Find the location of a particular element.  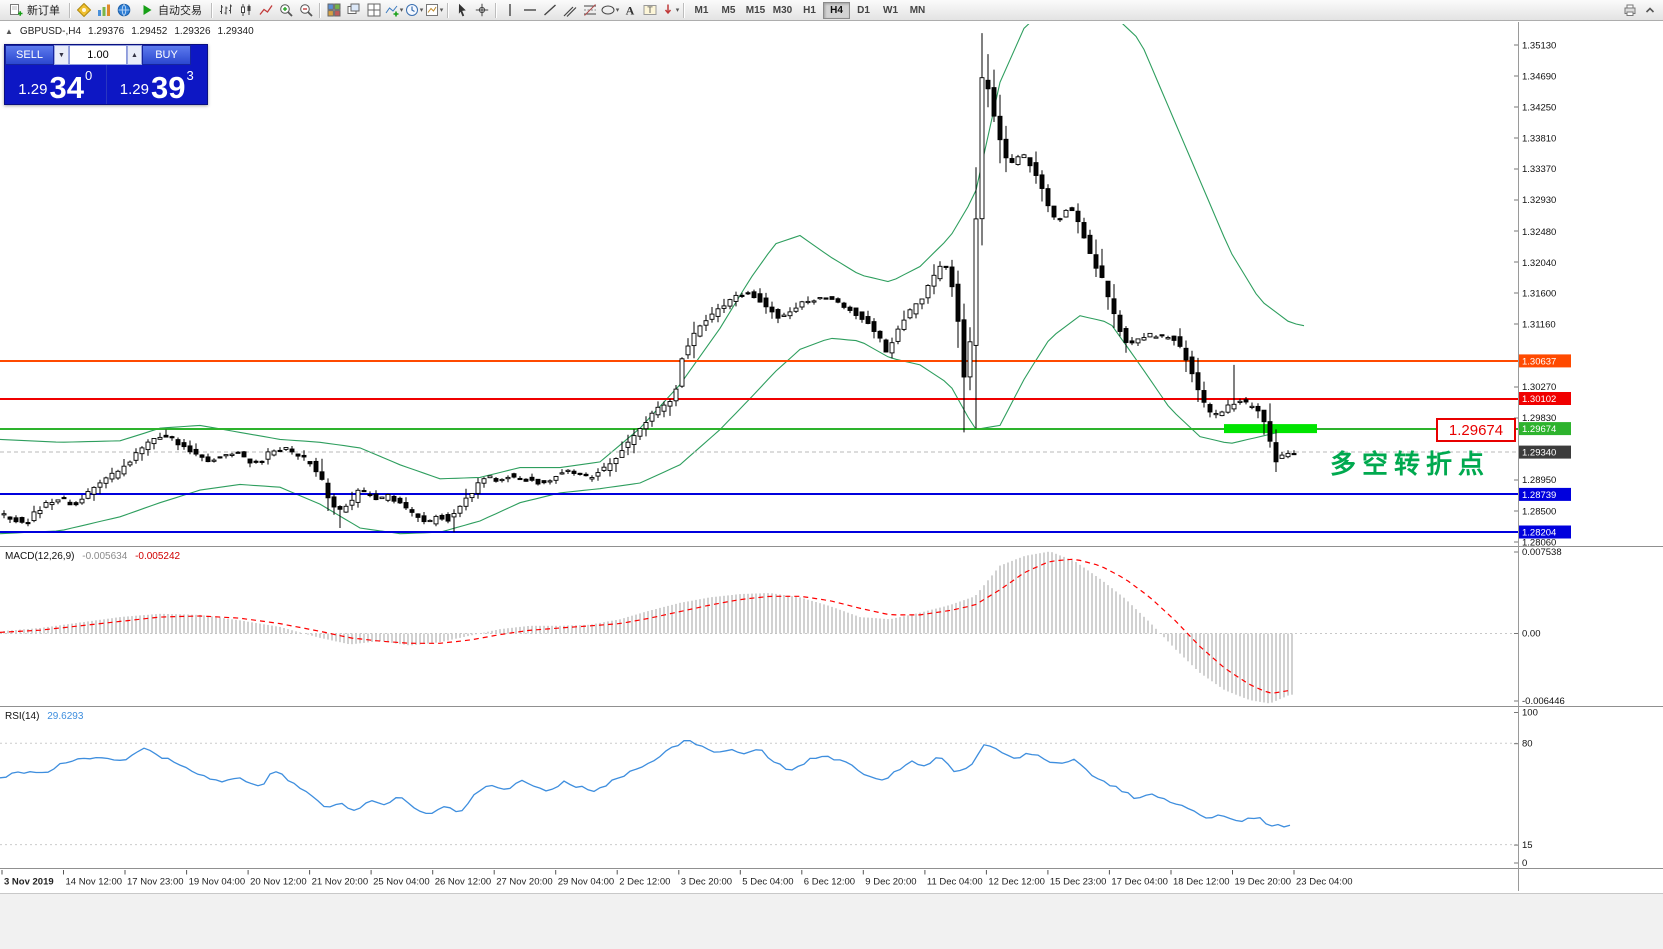

crosshair-button is located at coordinates (482, 10).